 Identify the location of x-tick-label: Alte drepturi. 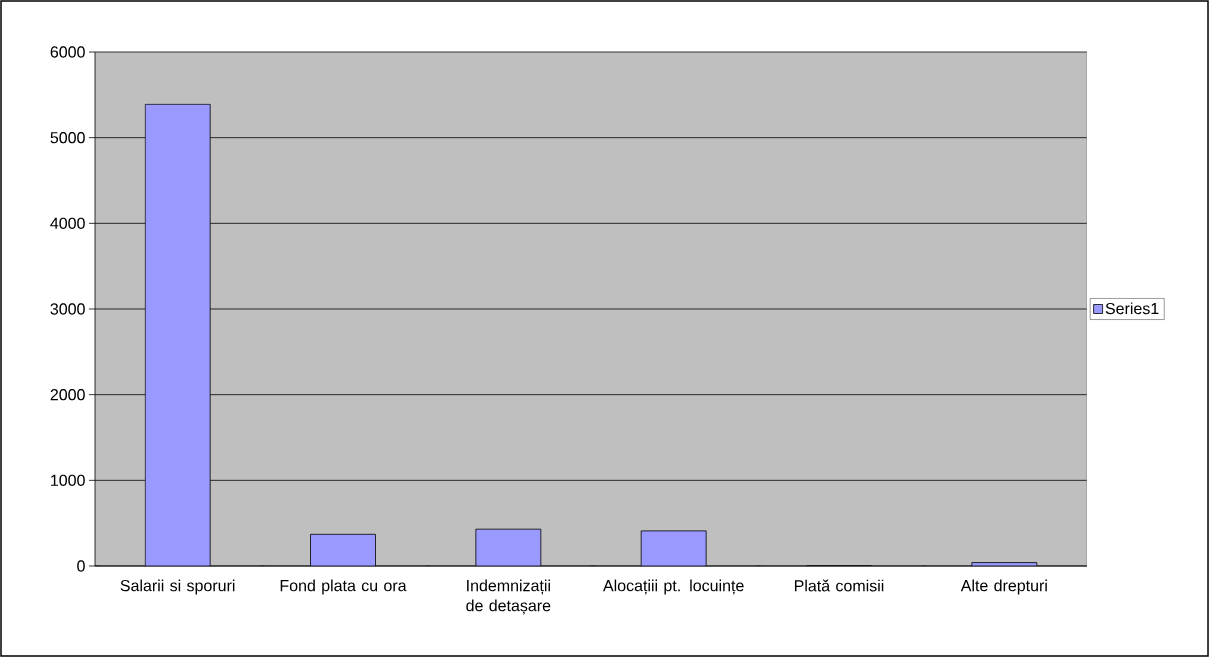
(1003, 587).